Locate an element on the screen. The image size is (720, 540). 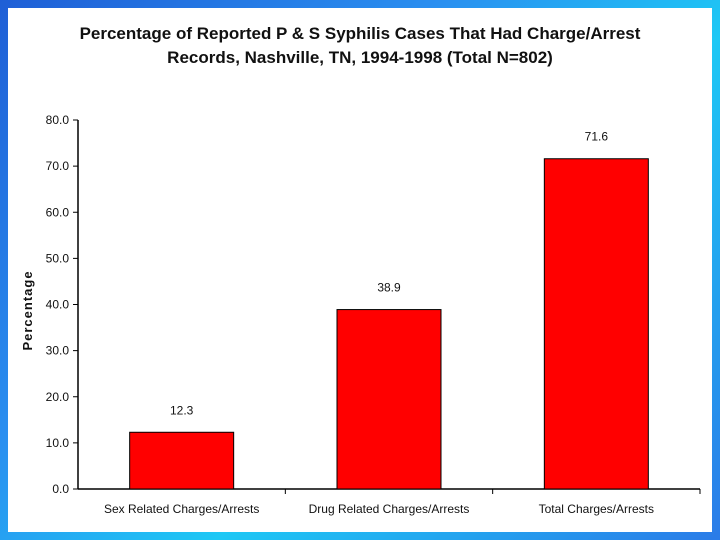
data-label: 12.3 is located at coordinates (182, 410).